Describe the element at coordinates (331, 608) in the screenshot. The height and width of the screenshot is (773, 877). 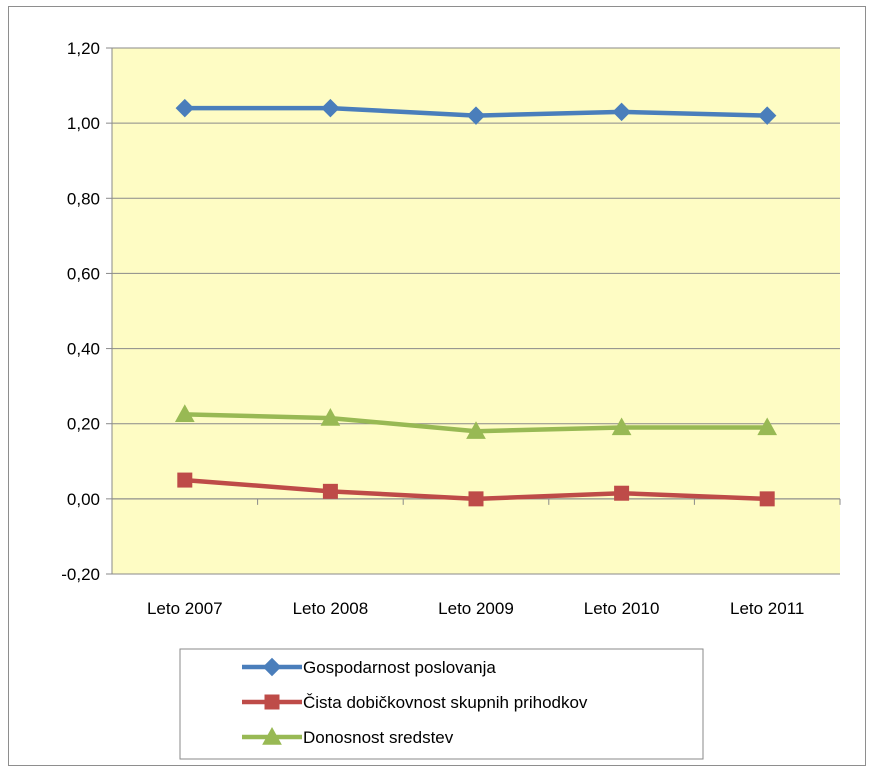
I see `x-tick-label: Leto 2008` at that location.